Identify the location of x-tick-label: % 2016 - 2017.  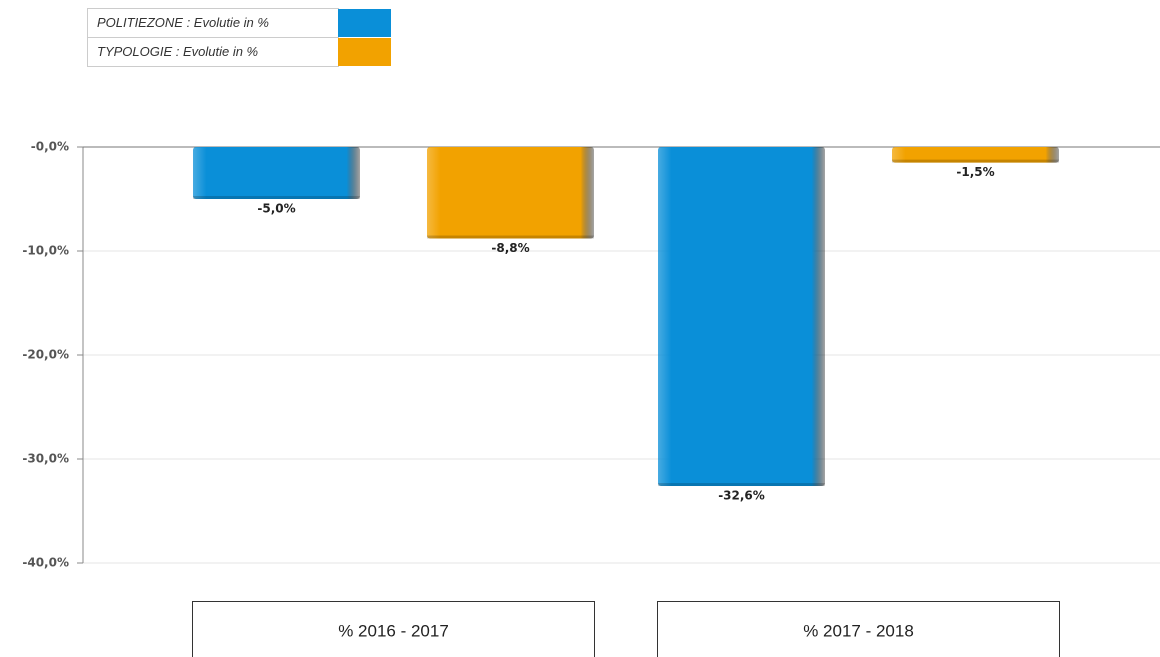
(393, 630).